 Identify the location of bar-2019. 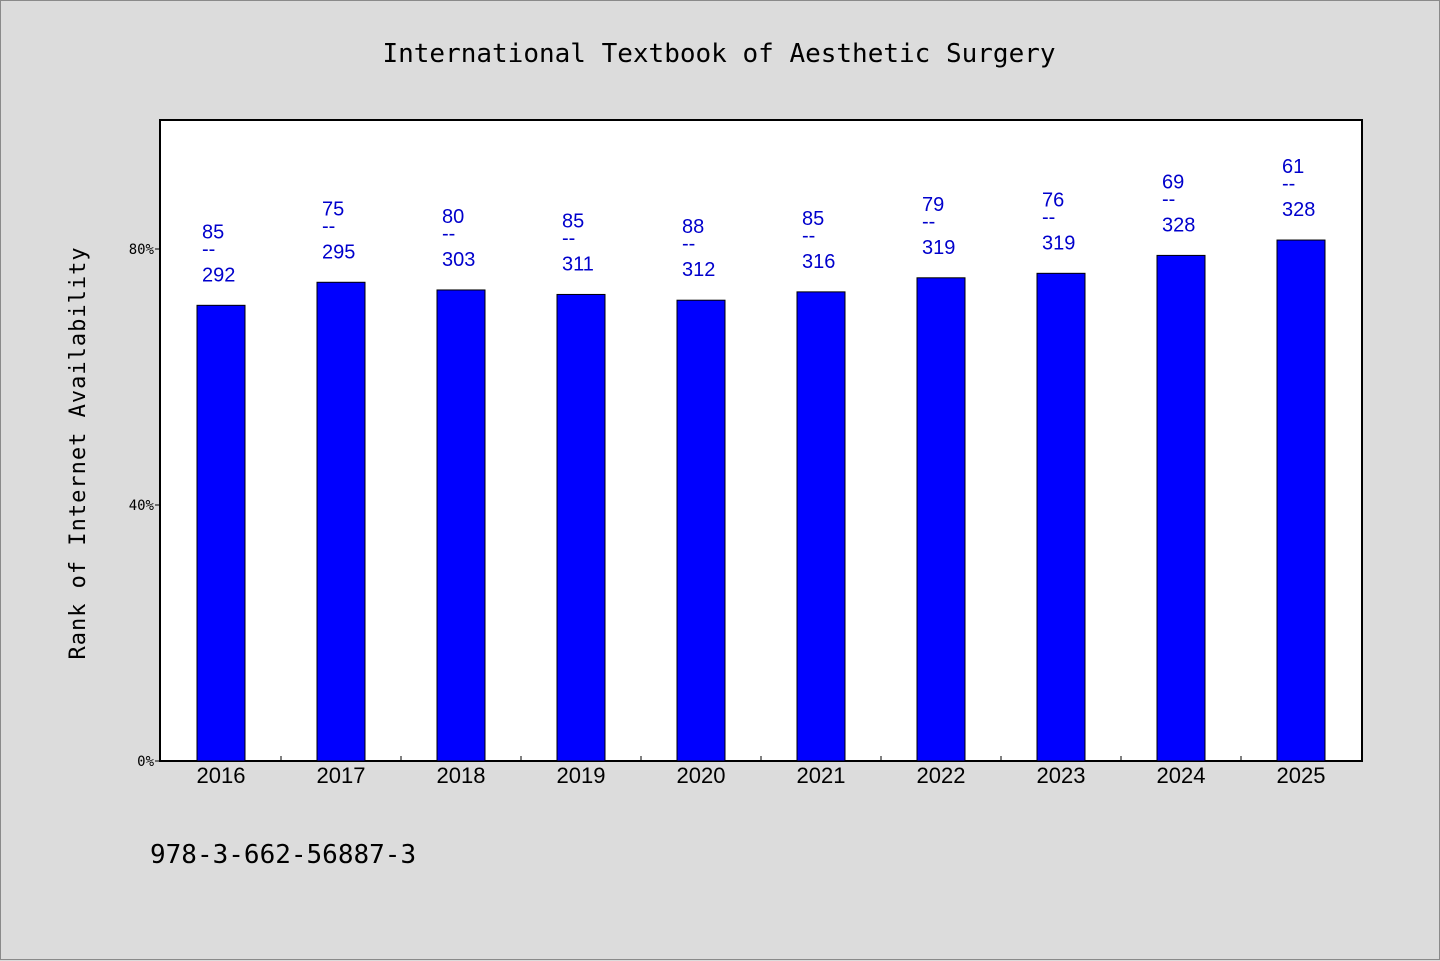
(581, 527).